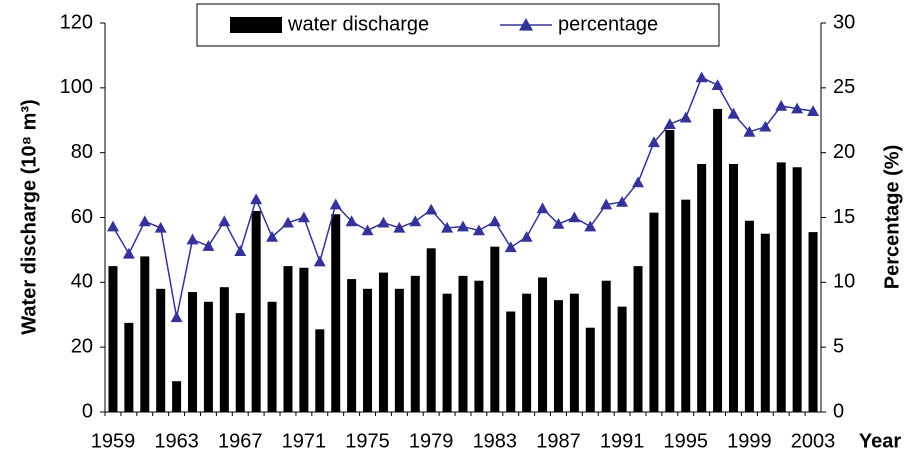  I want to click on x-tick-label: 1995, so click(686, 441).